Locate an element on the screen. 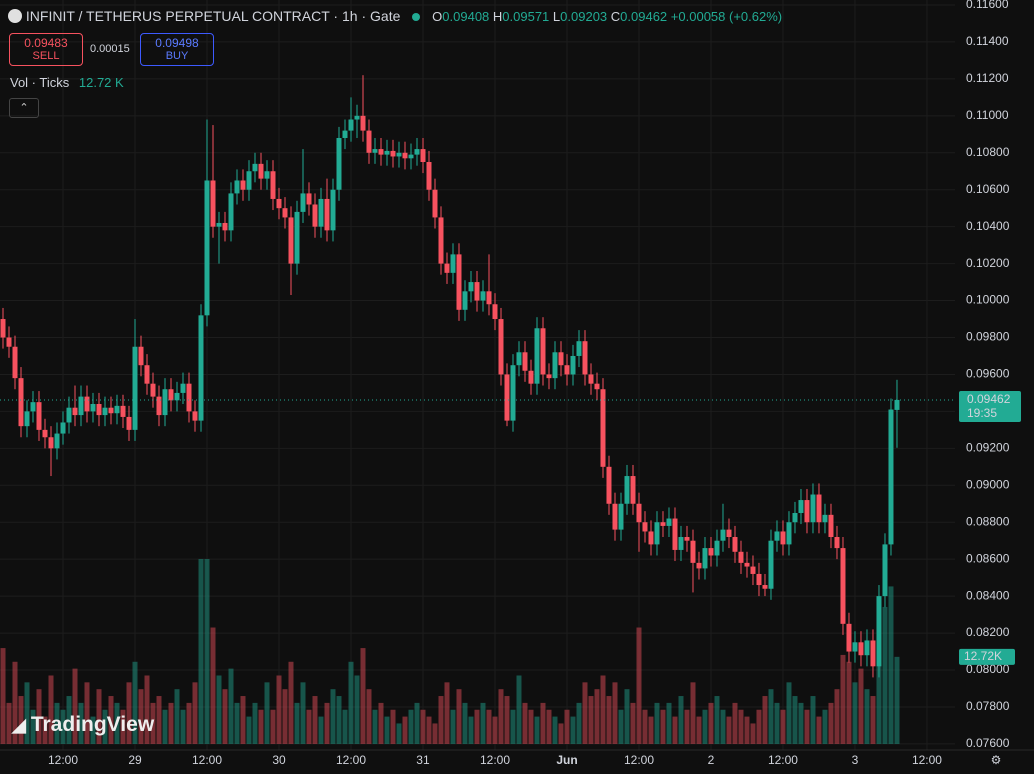 The image size is (1034, 774). y-tick-label: 0.11600 is located at coordinates (987, 5).